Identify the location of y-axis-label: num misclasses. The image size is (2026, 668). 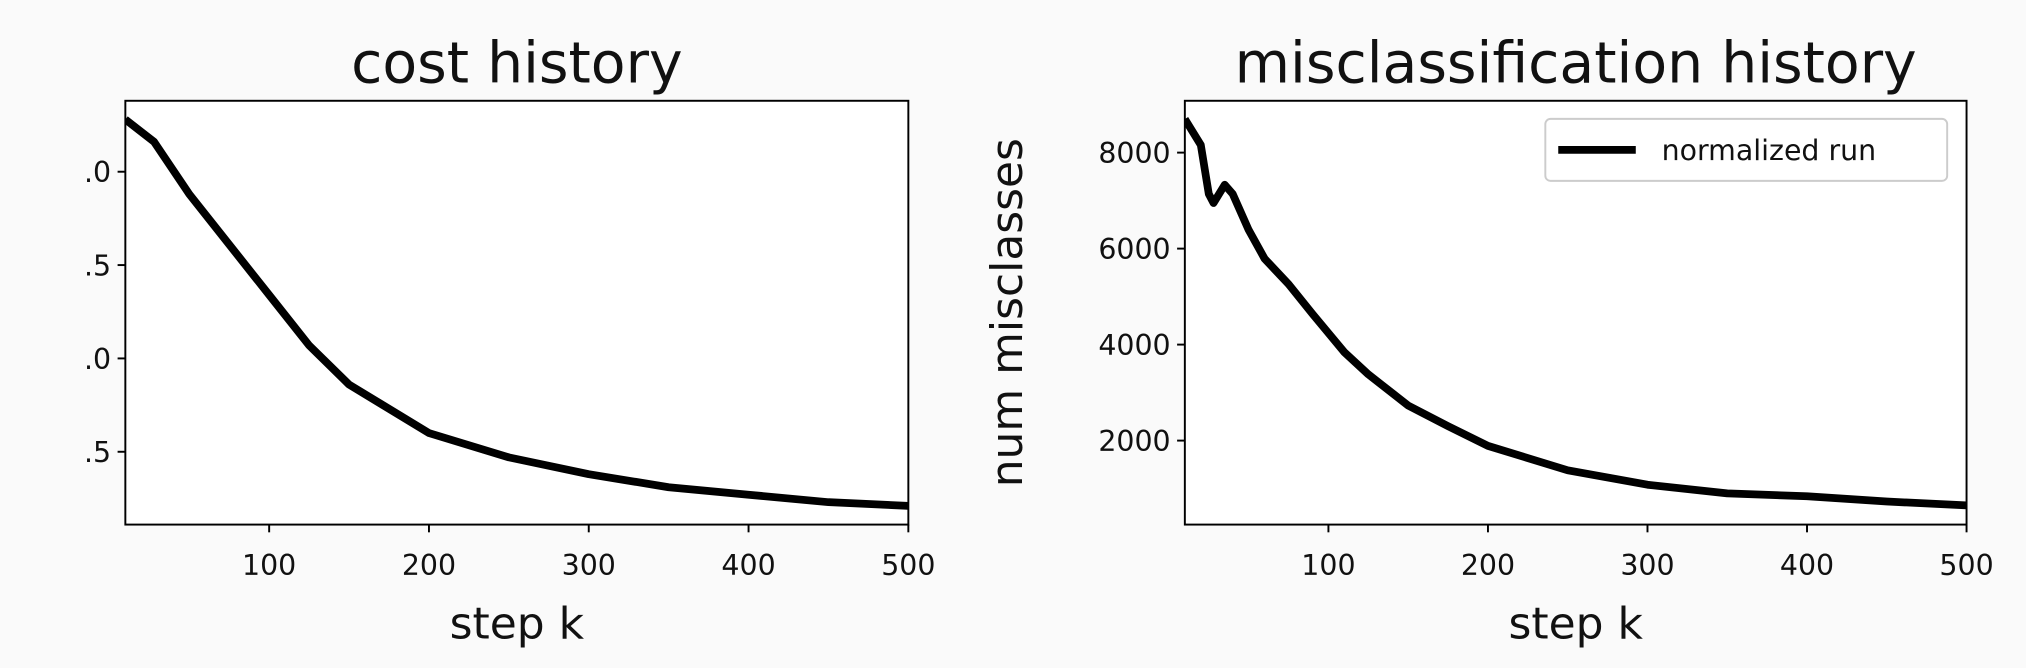
(1007, 312).